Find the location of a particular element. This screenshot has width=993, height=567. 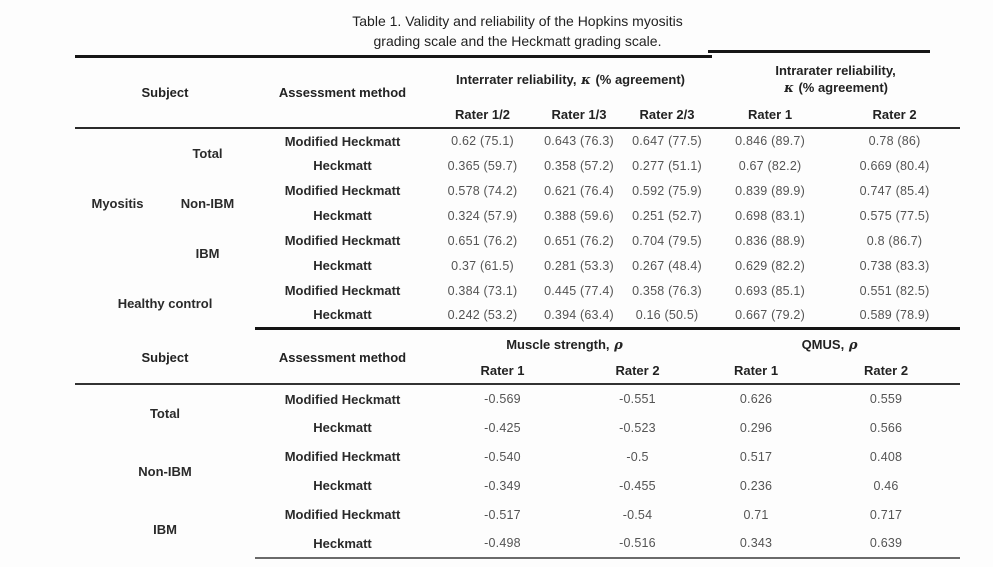

header-rater-1-2: Rater 1/2 is located at coordinates (482, 115).